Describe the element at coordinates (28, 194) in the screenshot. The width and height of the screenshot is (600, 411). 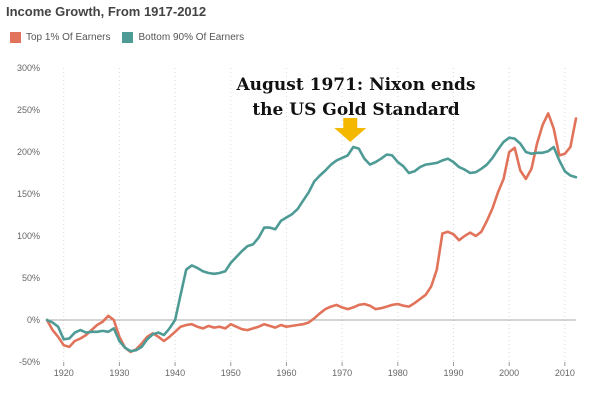
I see `y-tick-label-150%: 150%` at that location.